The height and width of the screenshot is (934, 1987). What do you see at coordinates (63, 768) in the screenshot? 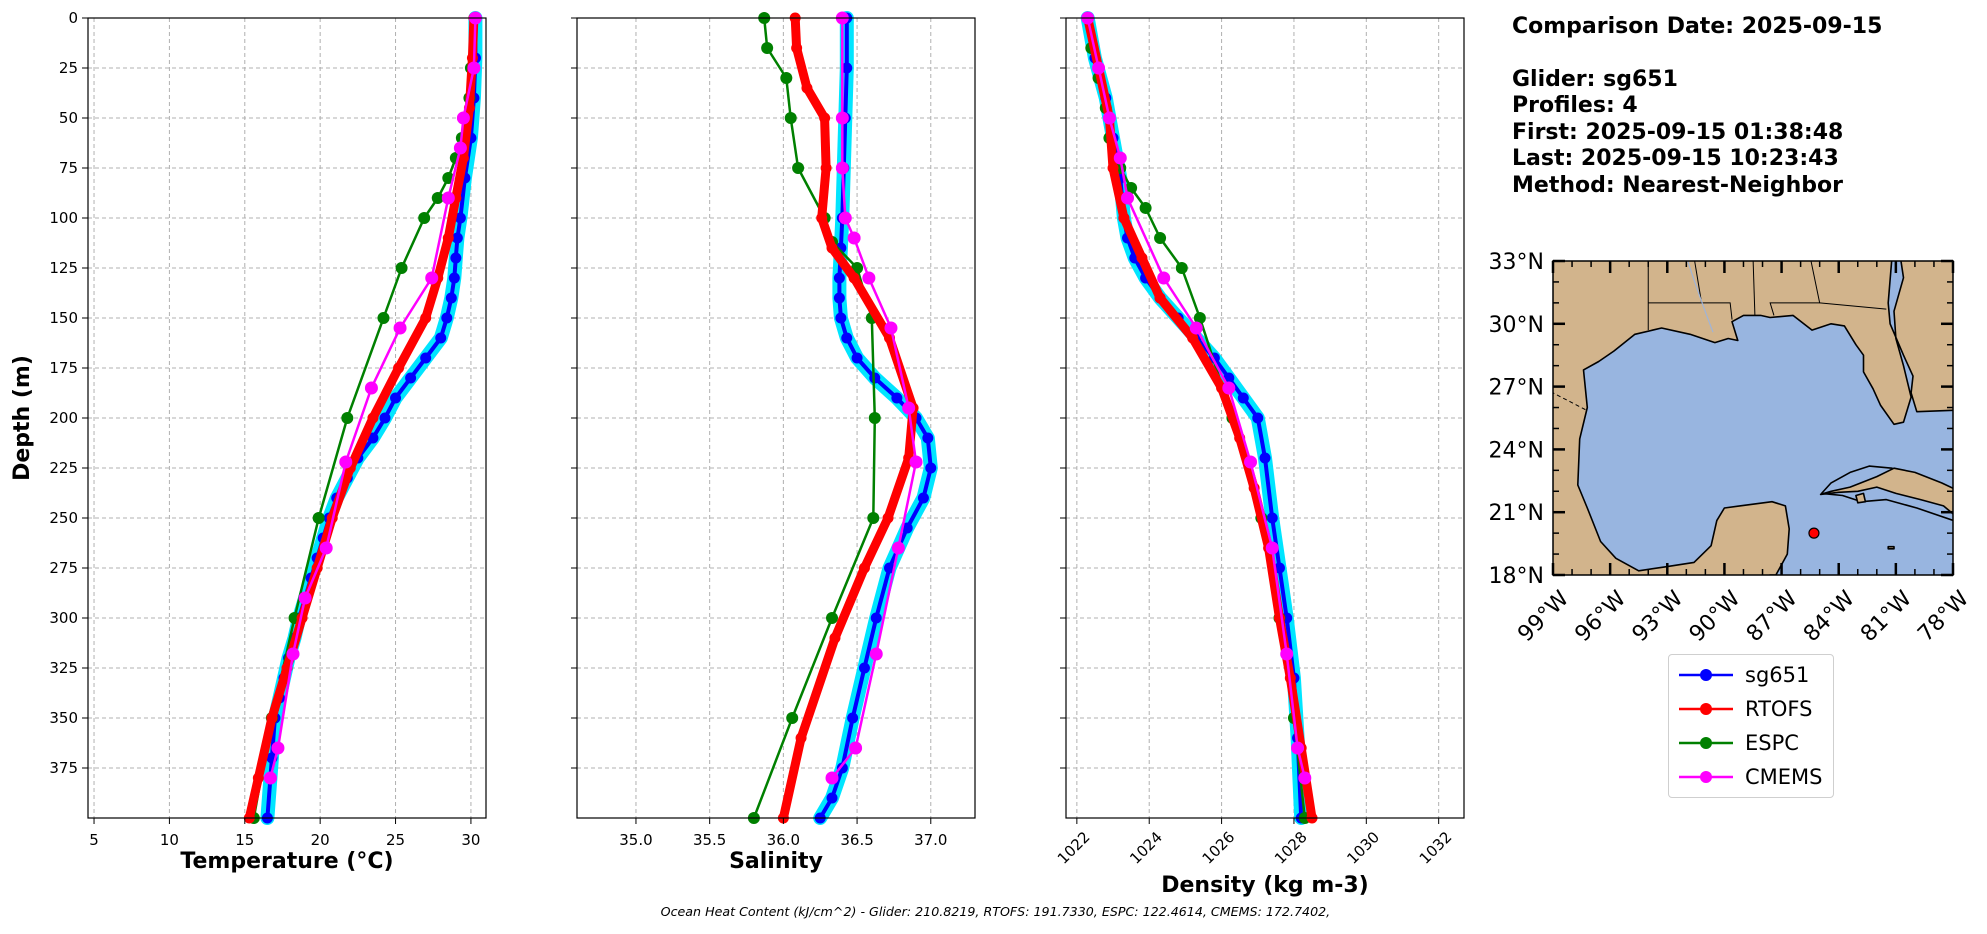
I see `y-tick-label: 375` at bounding box center [63, 768].